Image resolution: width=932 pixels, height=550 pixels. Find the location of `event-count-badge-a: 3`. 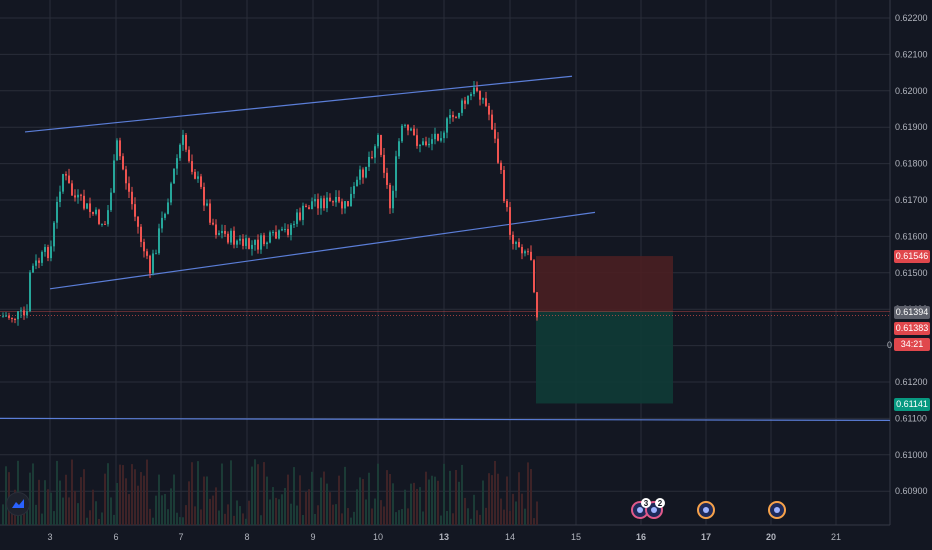

event-count-badge-a: 3 is located at coordinates (646, 503).